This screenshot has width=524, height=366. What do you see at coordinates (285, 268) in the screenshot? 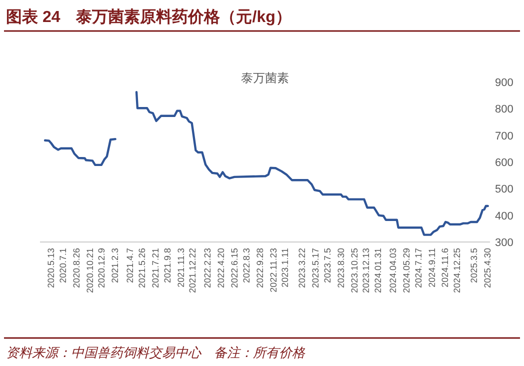
I see `x-tick-label: 2023.1.11` at bounding box center [285, 268].